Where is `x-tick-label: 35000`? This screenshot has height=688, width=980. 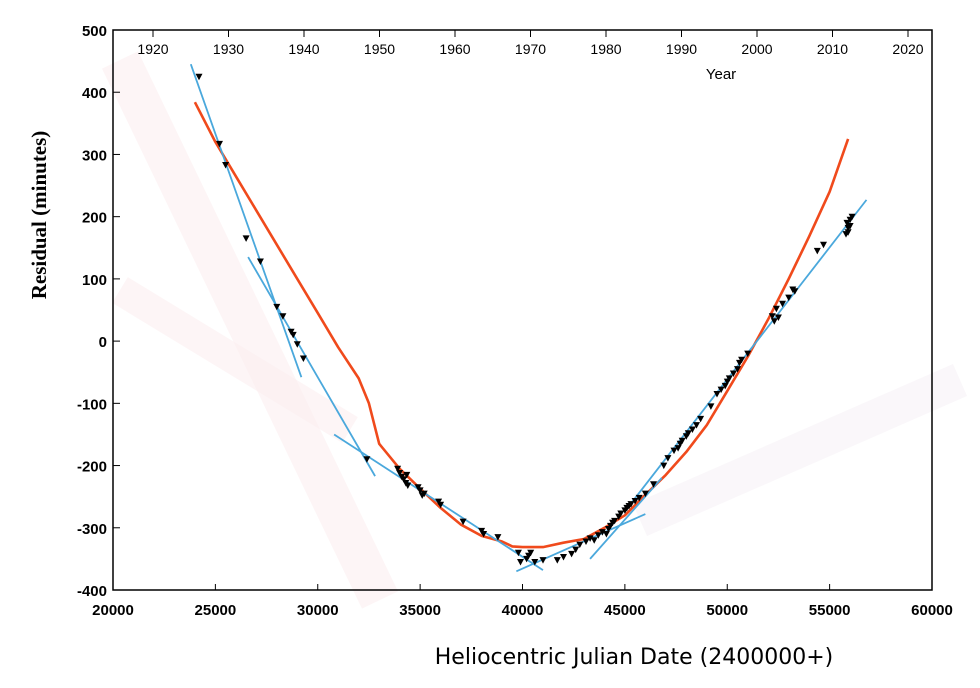
x-tick-label: 35000 is located at coordinates (420, 610).